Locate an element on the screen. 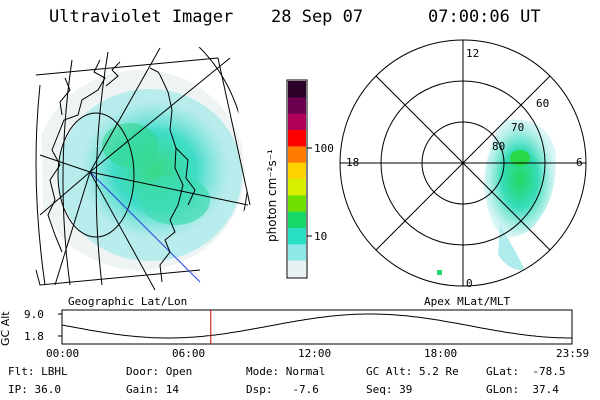  info-ip: IP: 36.0 is located at coordinates (34, 389).